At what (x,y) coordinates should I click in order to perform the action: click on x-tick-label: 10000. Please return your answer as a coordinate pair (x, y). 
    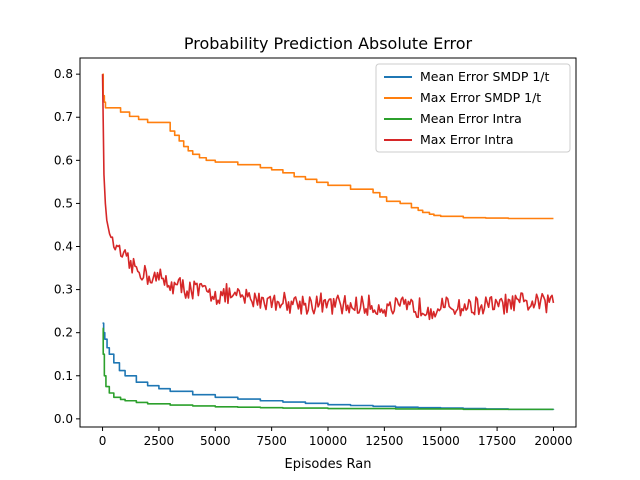
    Looking at the image, I should click on (328, 441).